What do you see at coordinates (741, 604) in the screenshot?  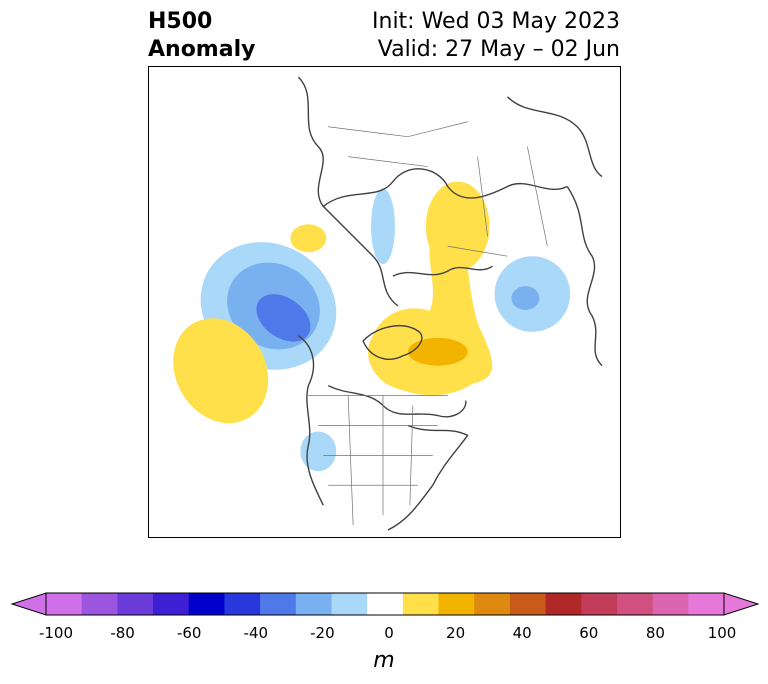 I see `colorbar-extend-high` at bounding box center [741, 604].